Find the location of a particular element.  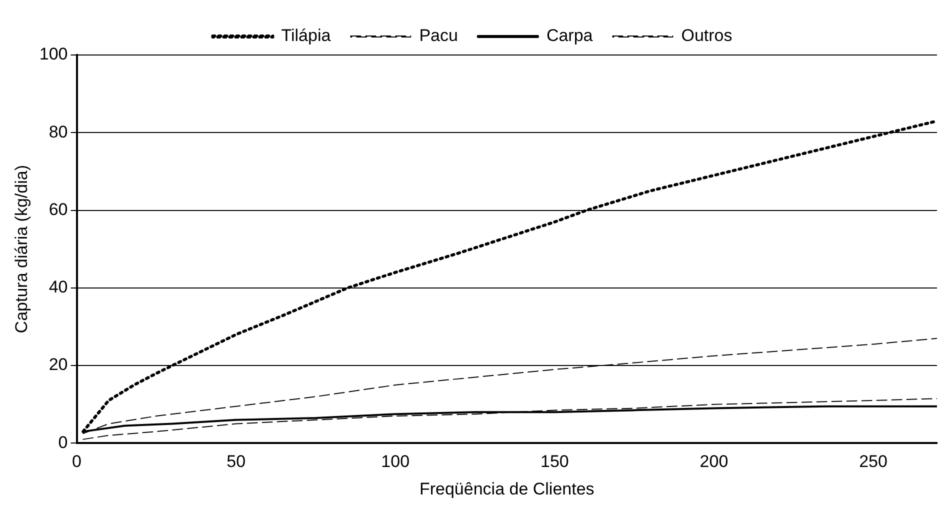

legend-label: Tilápia is located at coordinates (306, 36).